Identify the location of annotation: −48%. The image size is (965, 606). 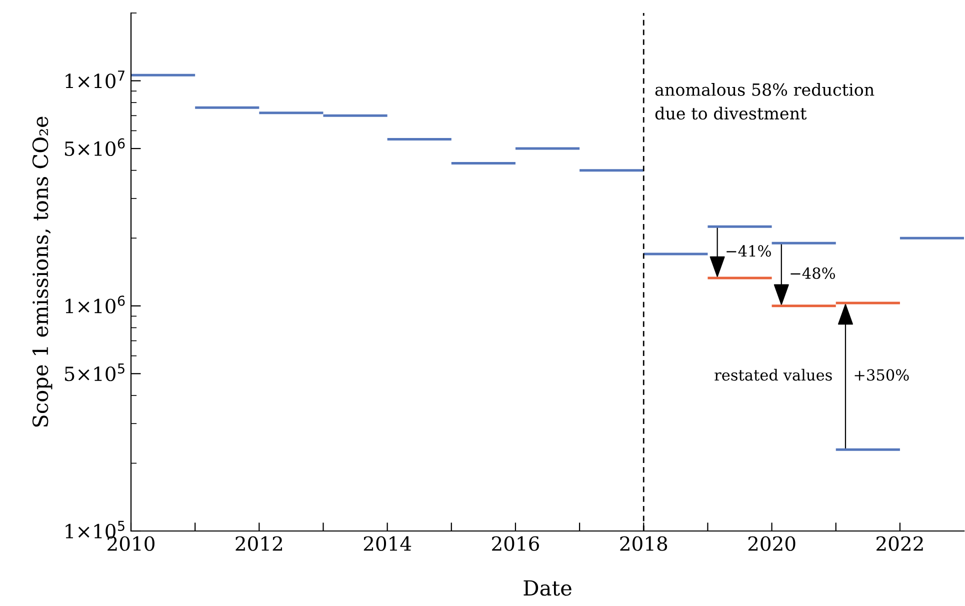
(813, 273).